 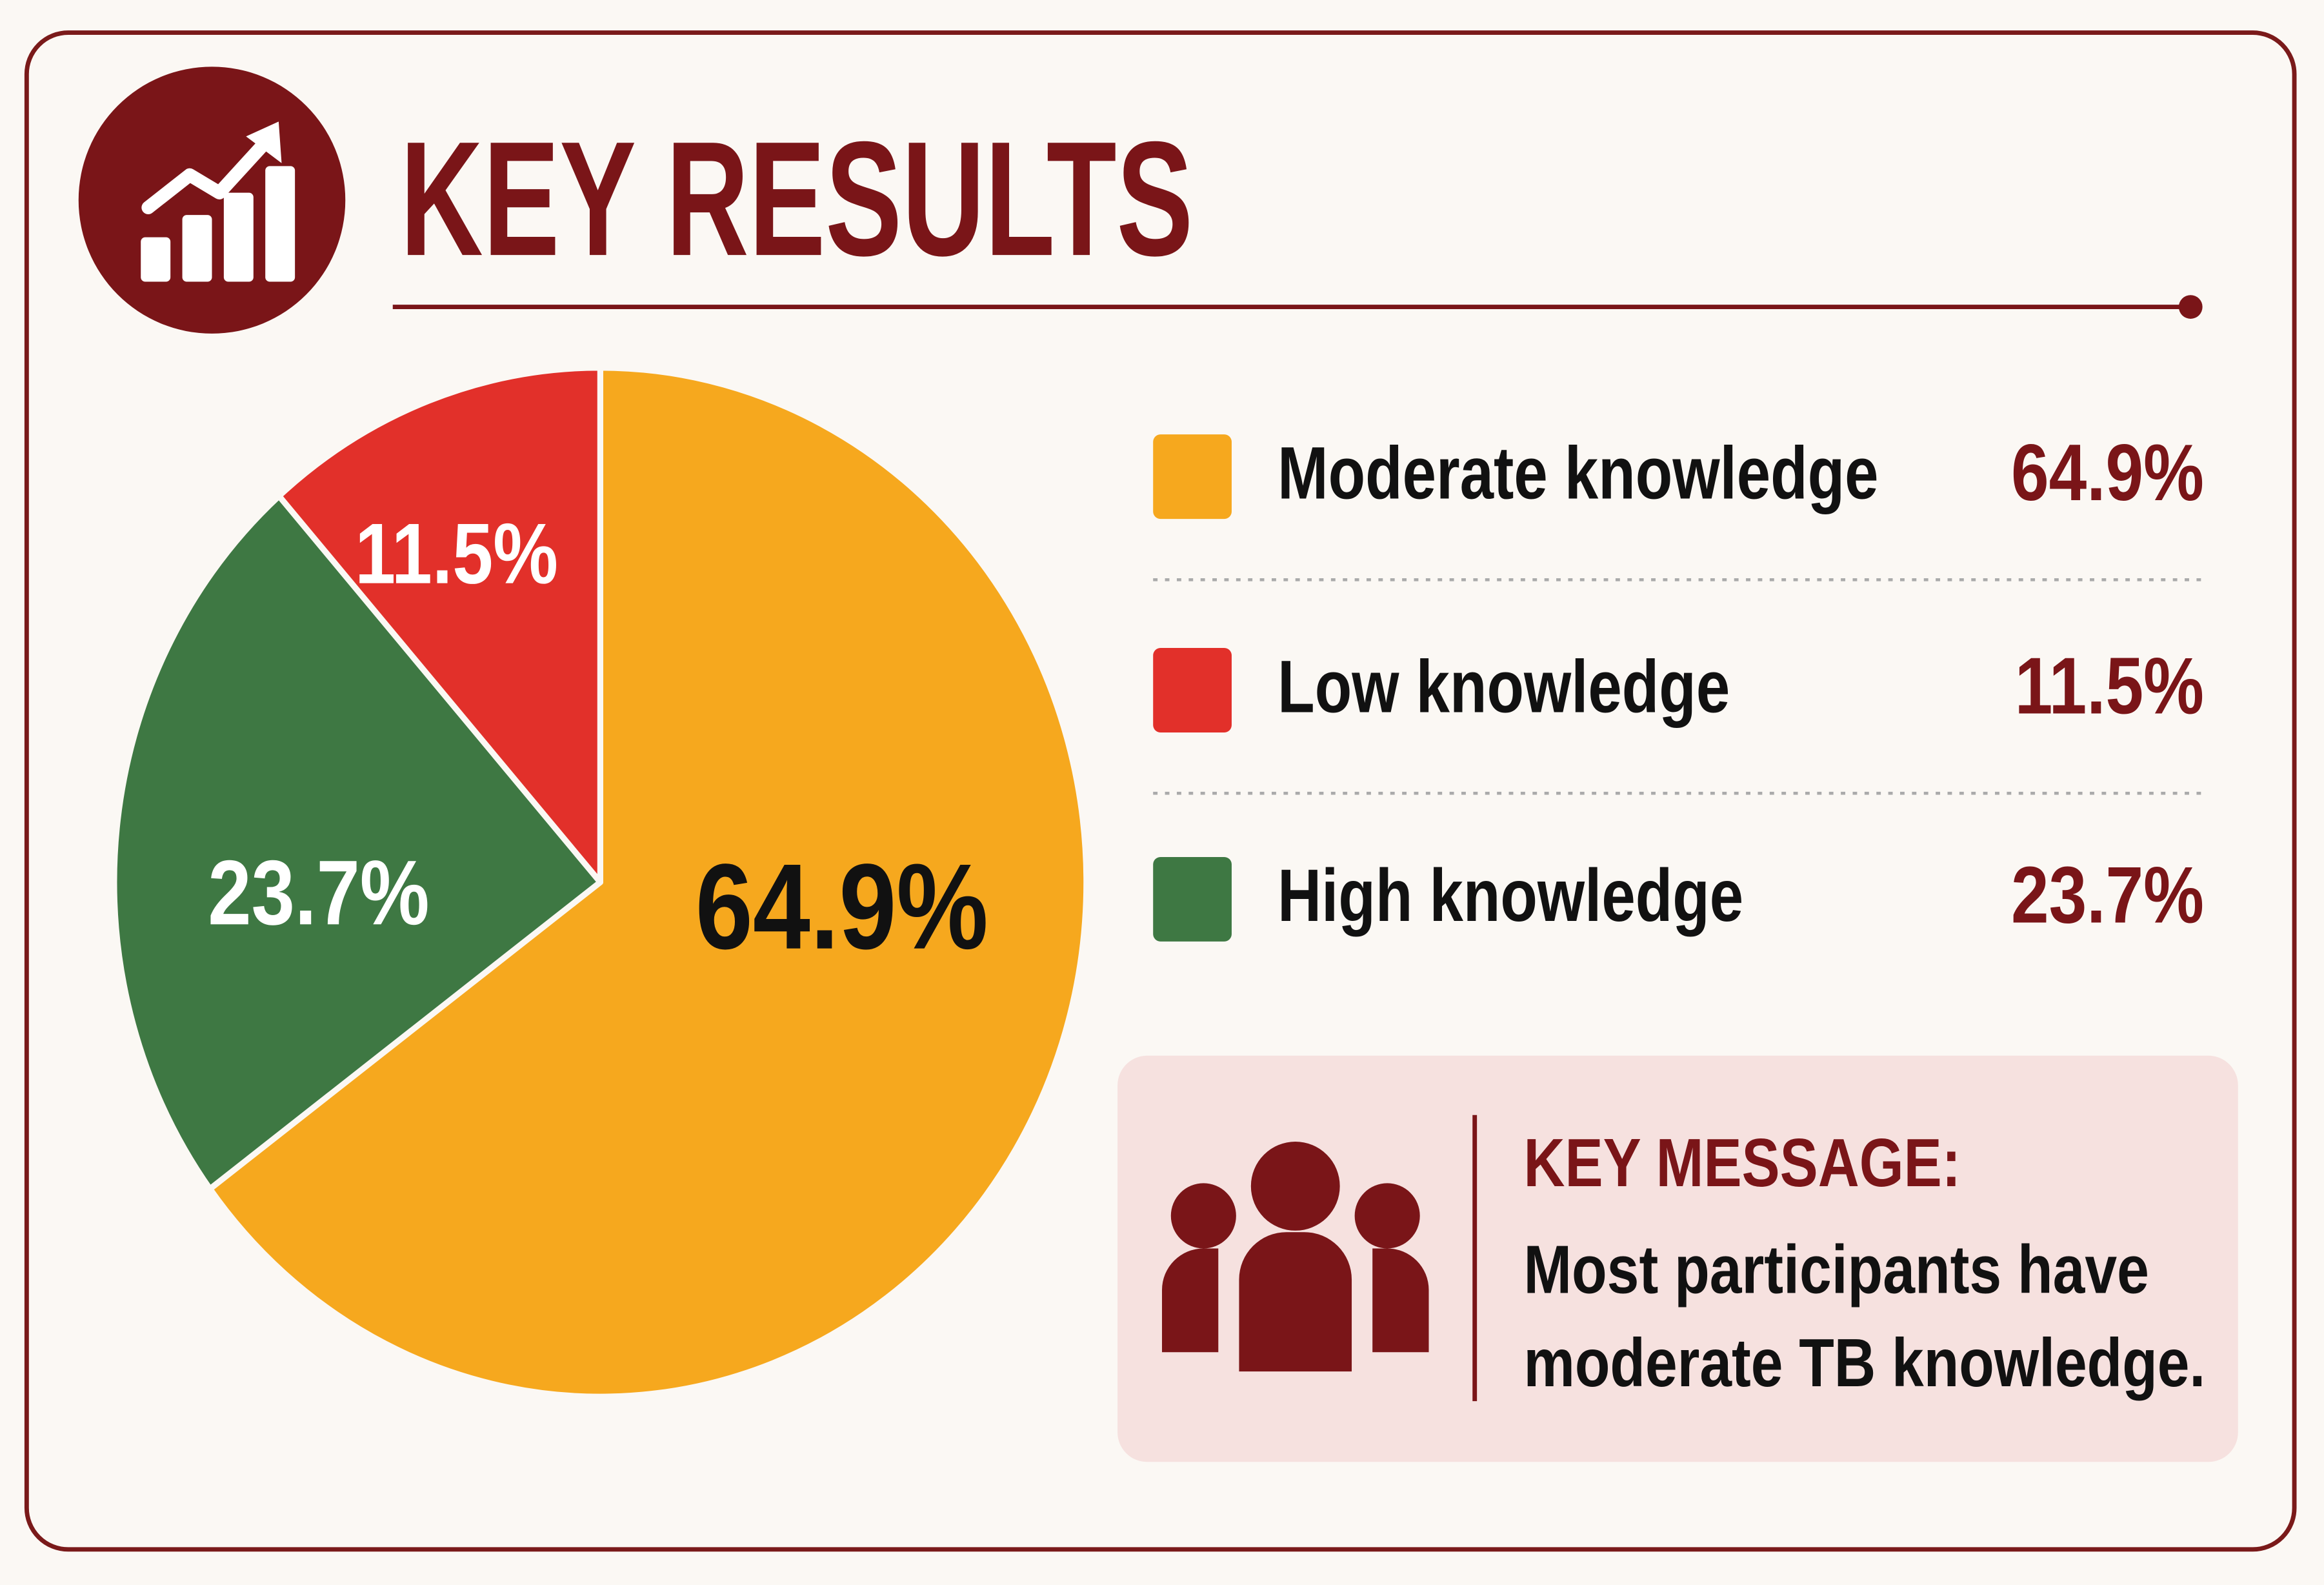 I want to click on legend-value: 64.9%, so click(x=2107, y=473).